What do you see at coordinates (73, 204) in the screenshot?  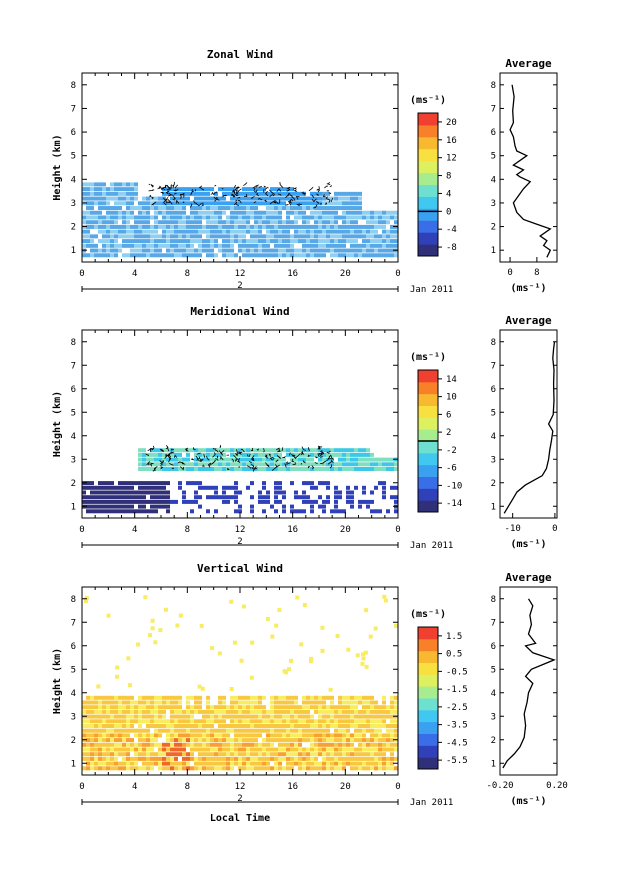 I see `y-tick-label: 3` at bounding box center [73, 204].